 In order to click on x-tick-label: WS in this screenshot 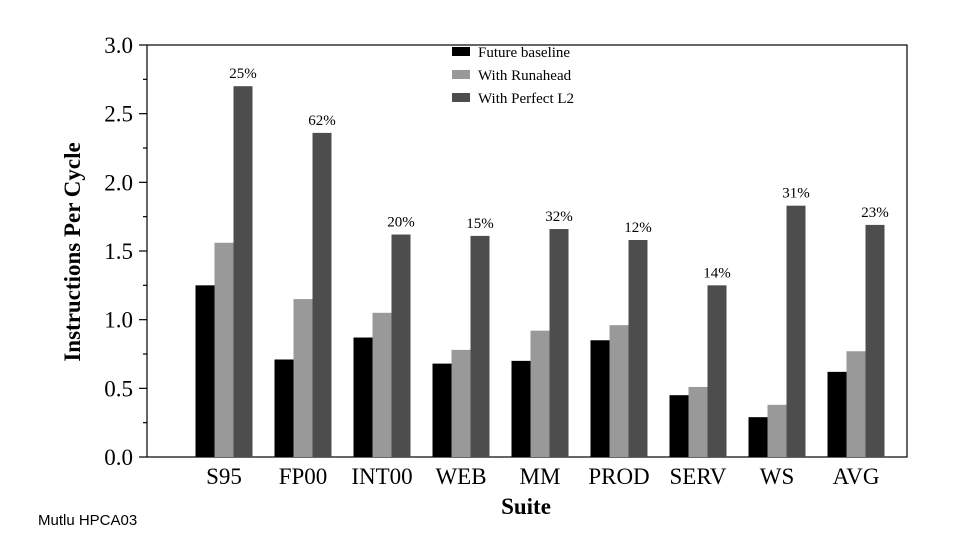, I will do `click(777, 476)`.